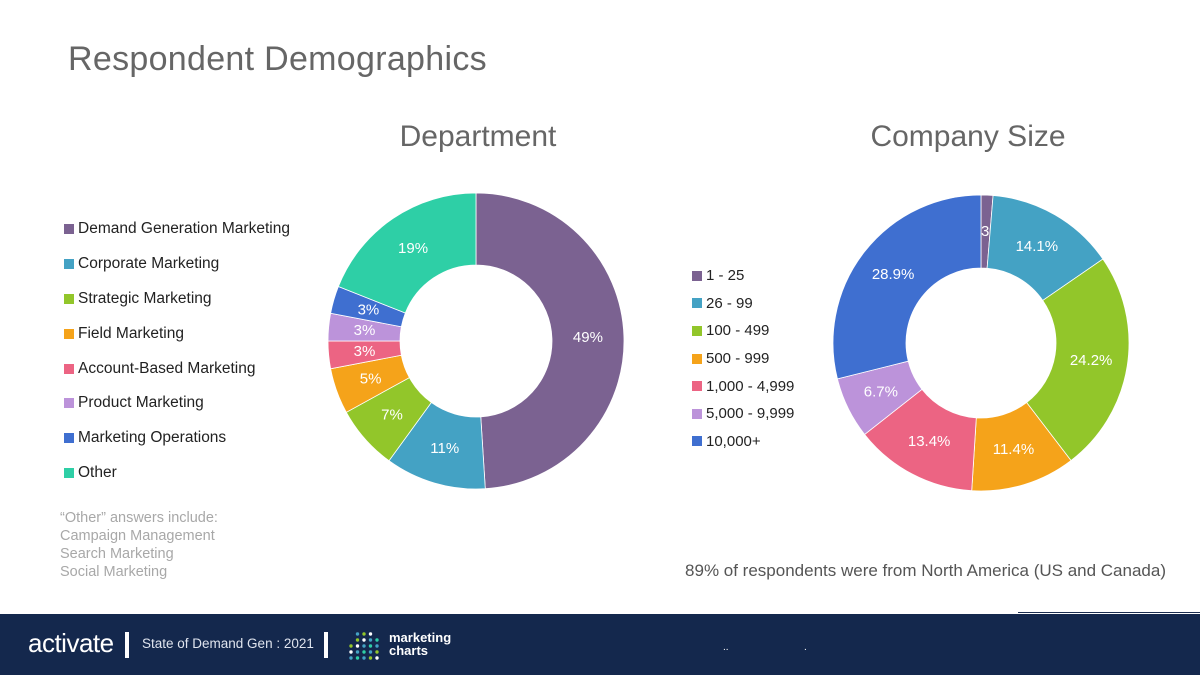 The height and width of the screenshot is (675, 1200). I want to click on legend-label: Strategic Marketing, so click(145, 298).